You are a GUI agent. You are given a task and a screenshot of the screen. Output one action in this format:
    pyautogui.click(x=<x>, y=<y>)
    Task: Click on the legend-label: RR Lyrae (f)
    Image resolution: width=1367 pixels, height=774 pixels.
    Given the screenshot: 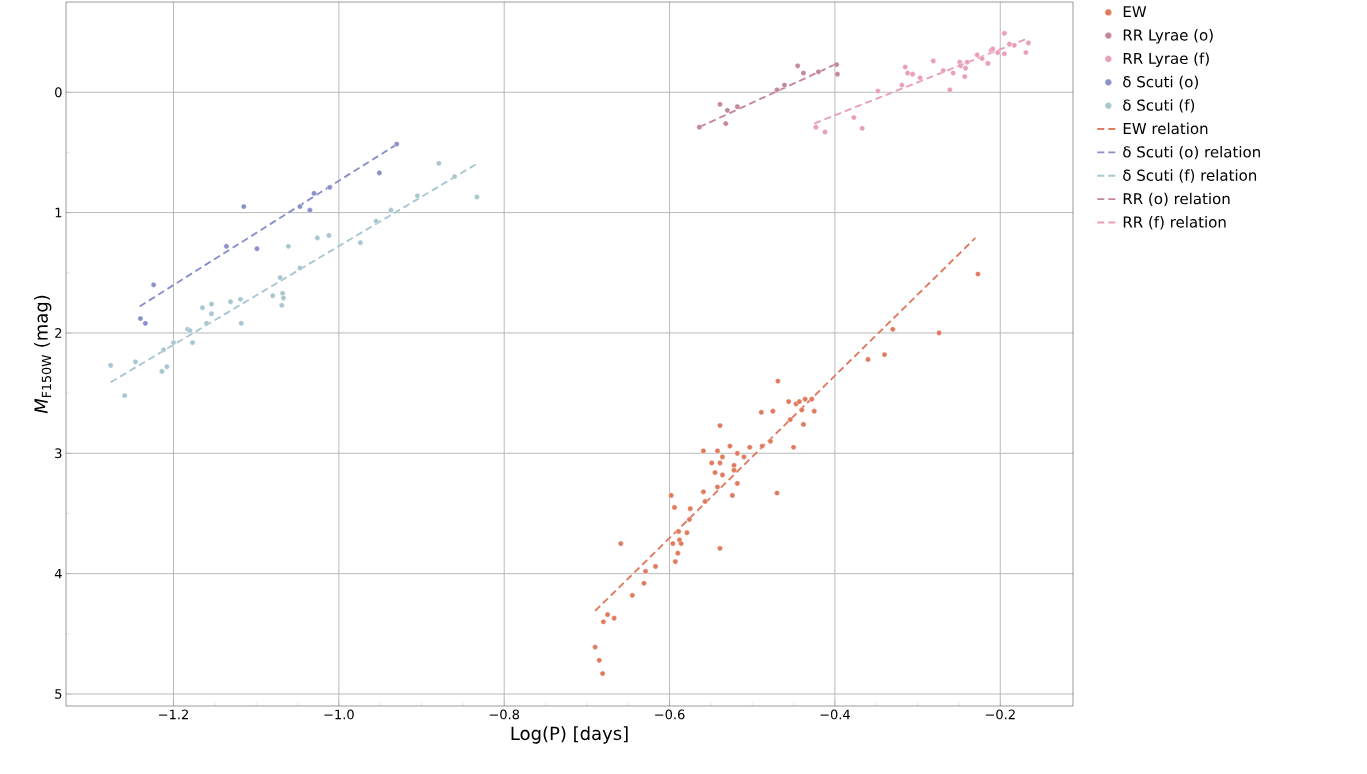 What is the action you would take?
    pyautogui.click(x=1166, y=59)
    